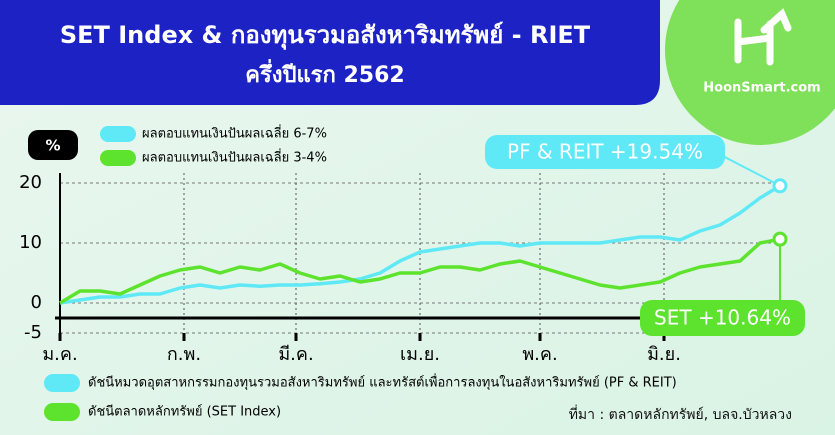 This screenshot has height=435, width=835. I want to click on x-tick-label: เม.ย., so click(420, 354).